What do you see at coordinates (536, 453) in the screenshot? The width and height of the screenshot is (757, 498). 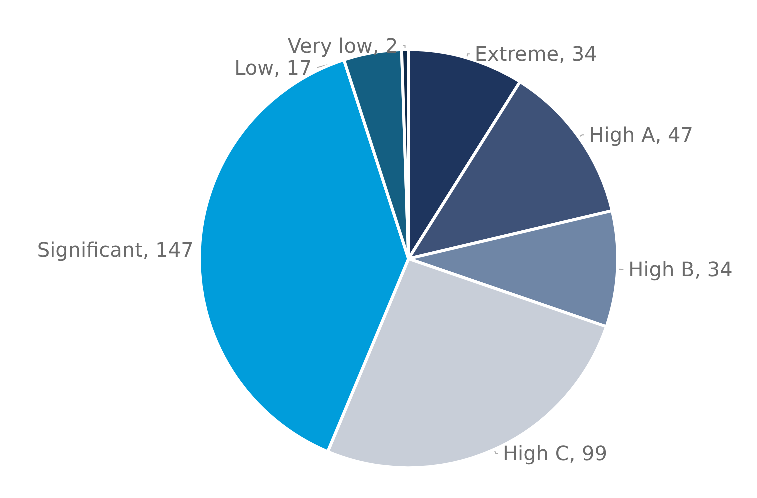 I see `slice-label: High C` at bounding box center [536, 453].